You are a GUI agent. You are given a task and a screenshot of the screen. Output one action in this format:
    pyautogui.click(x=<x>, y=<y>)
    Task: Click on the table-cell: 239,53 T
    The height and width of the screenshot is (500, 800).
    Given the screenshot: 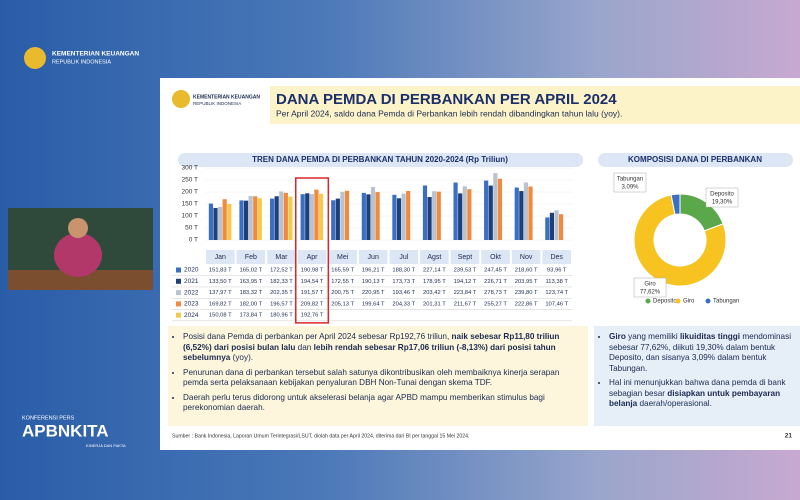 What is the action you would take?
    pyautogui.click(x=465, y=271)
    